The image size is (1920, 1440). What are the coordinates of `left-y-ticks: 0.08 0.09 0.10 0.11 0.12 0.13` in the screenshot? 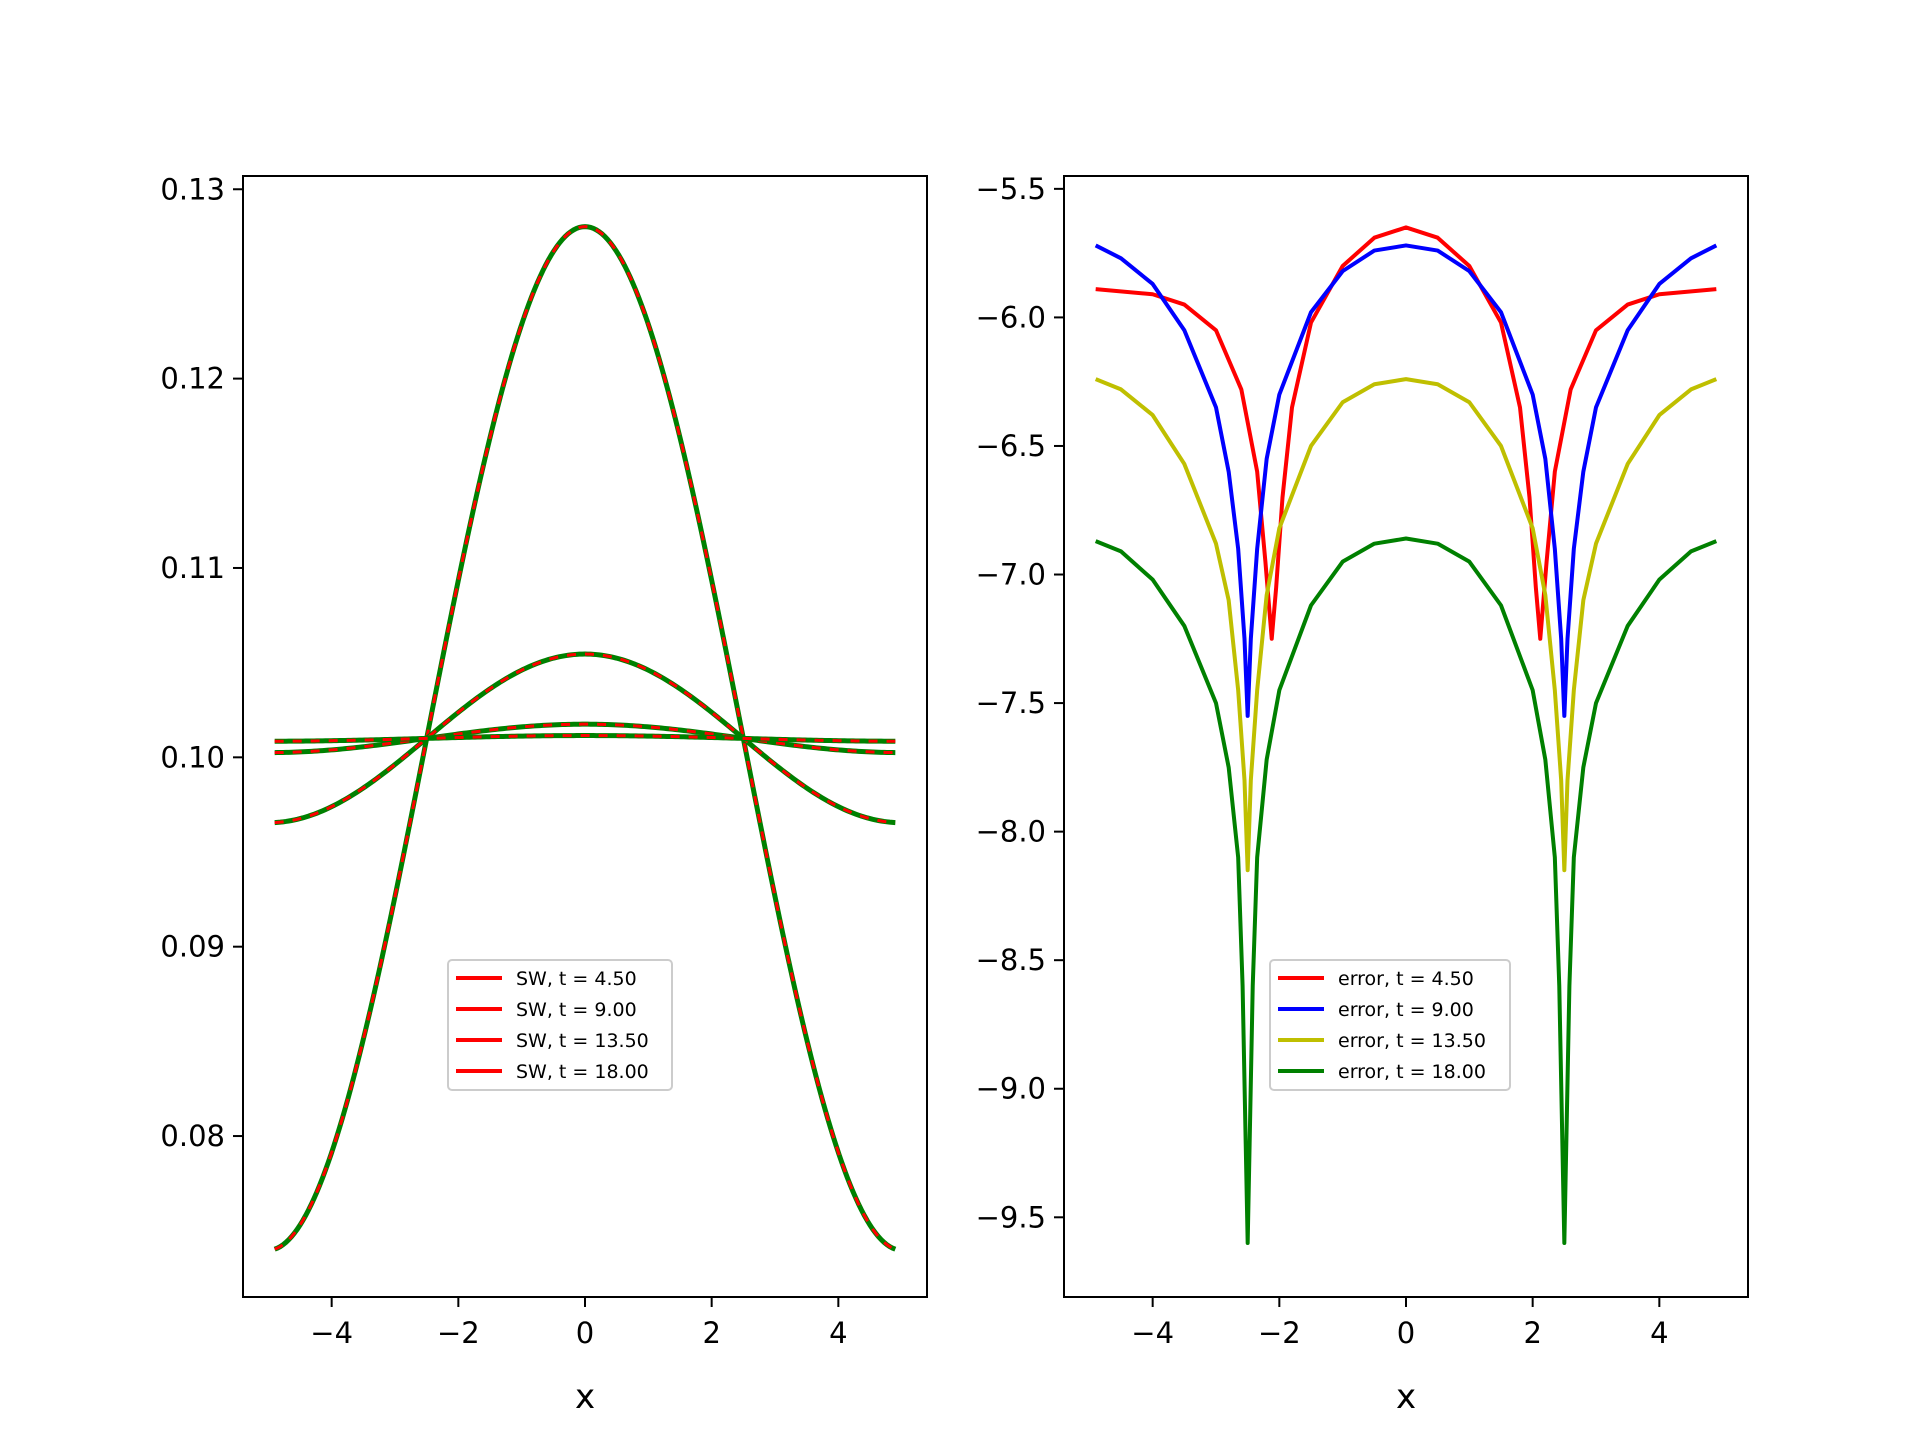 It's located at (201, 662).